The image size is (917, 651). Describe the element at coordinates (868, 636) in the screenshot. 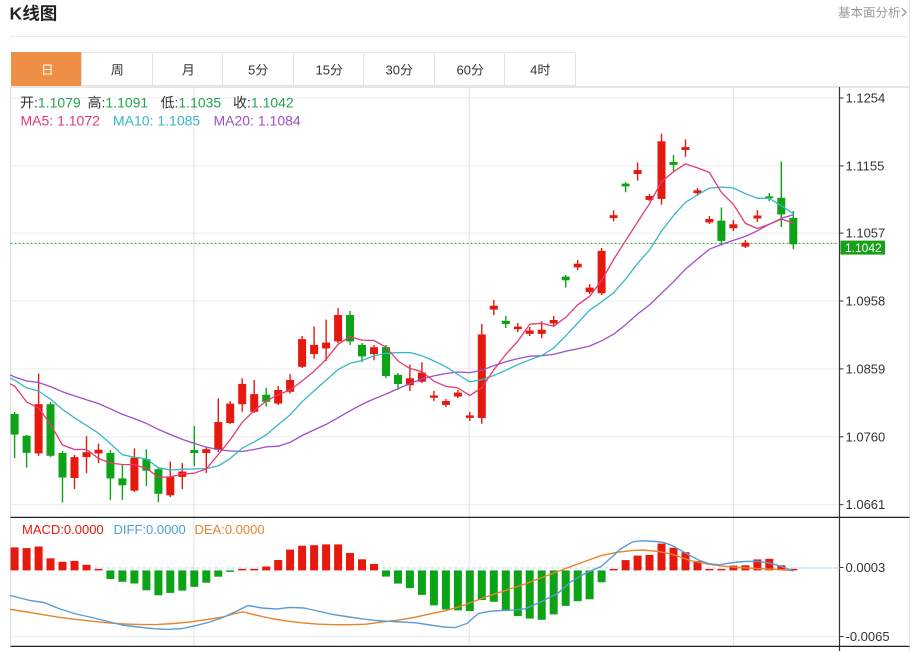

I see `svg-text: -0.0065` at that location.